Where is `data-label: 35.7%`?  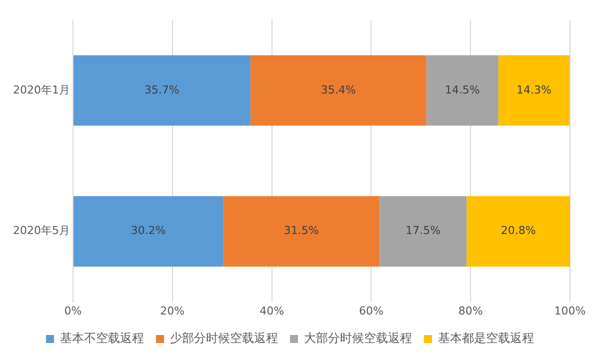 data-label: 35.7% is located at coordinates (162, 89).